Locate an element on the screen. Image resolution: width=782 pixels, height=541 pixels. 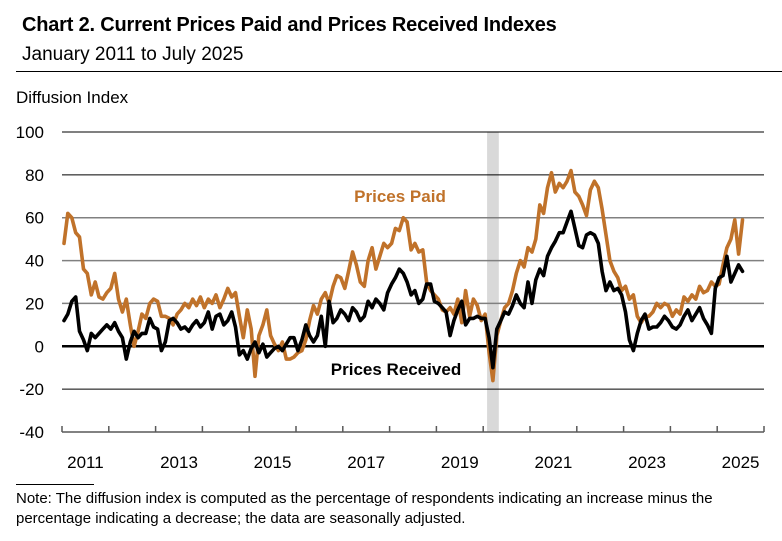
x-tick-label: 2025 is located at coordinates (741, 462).